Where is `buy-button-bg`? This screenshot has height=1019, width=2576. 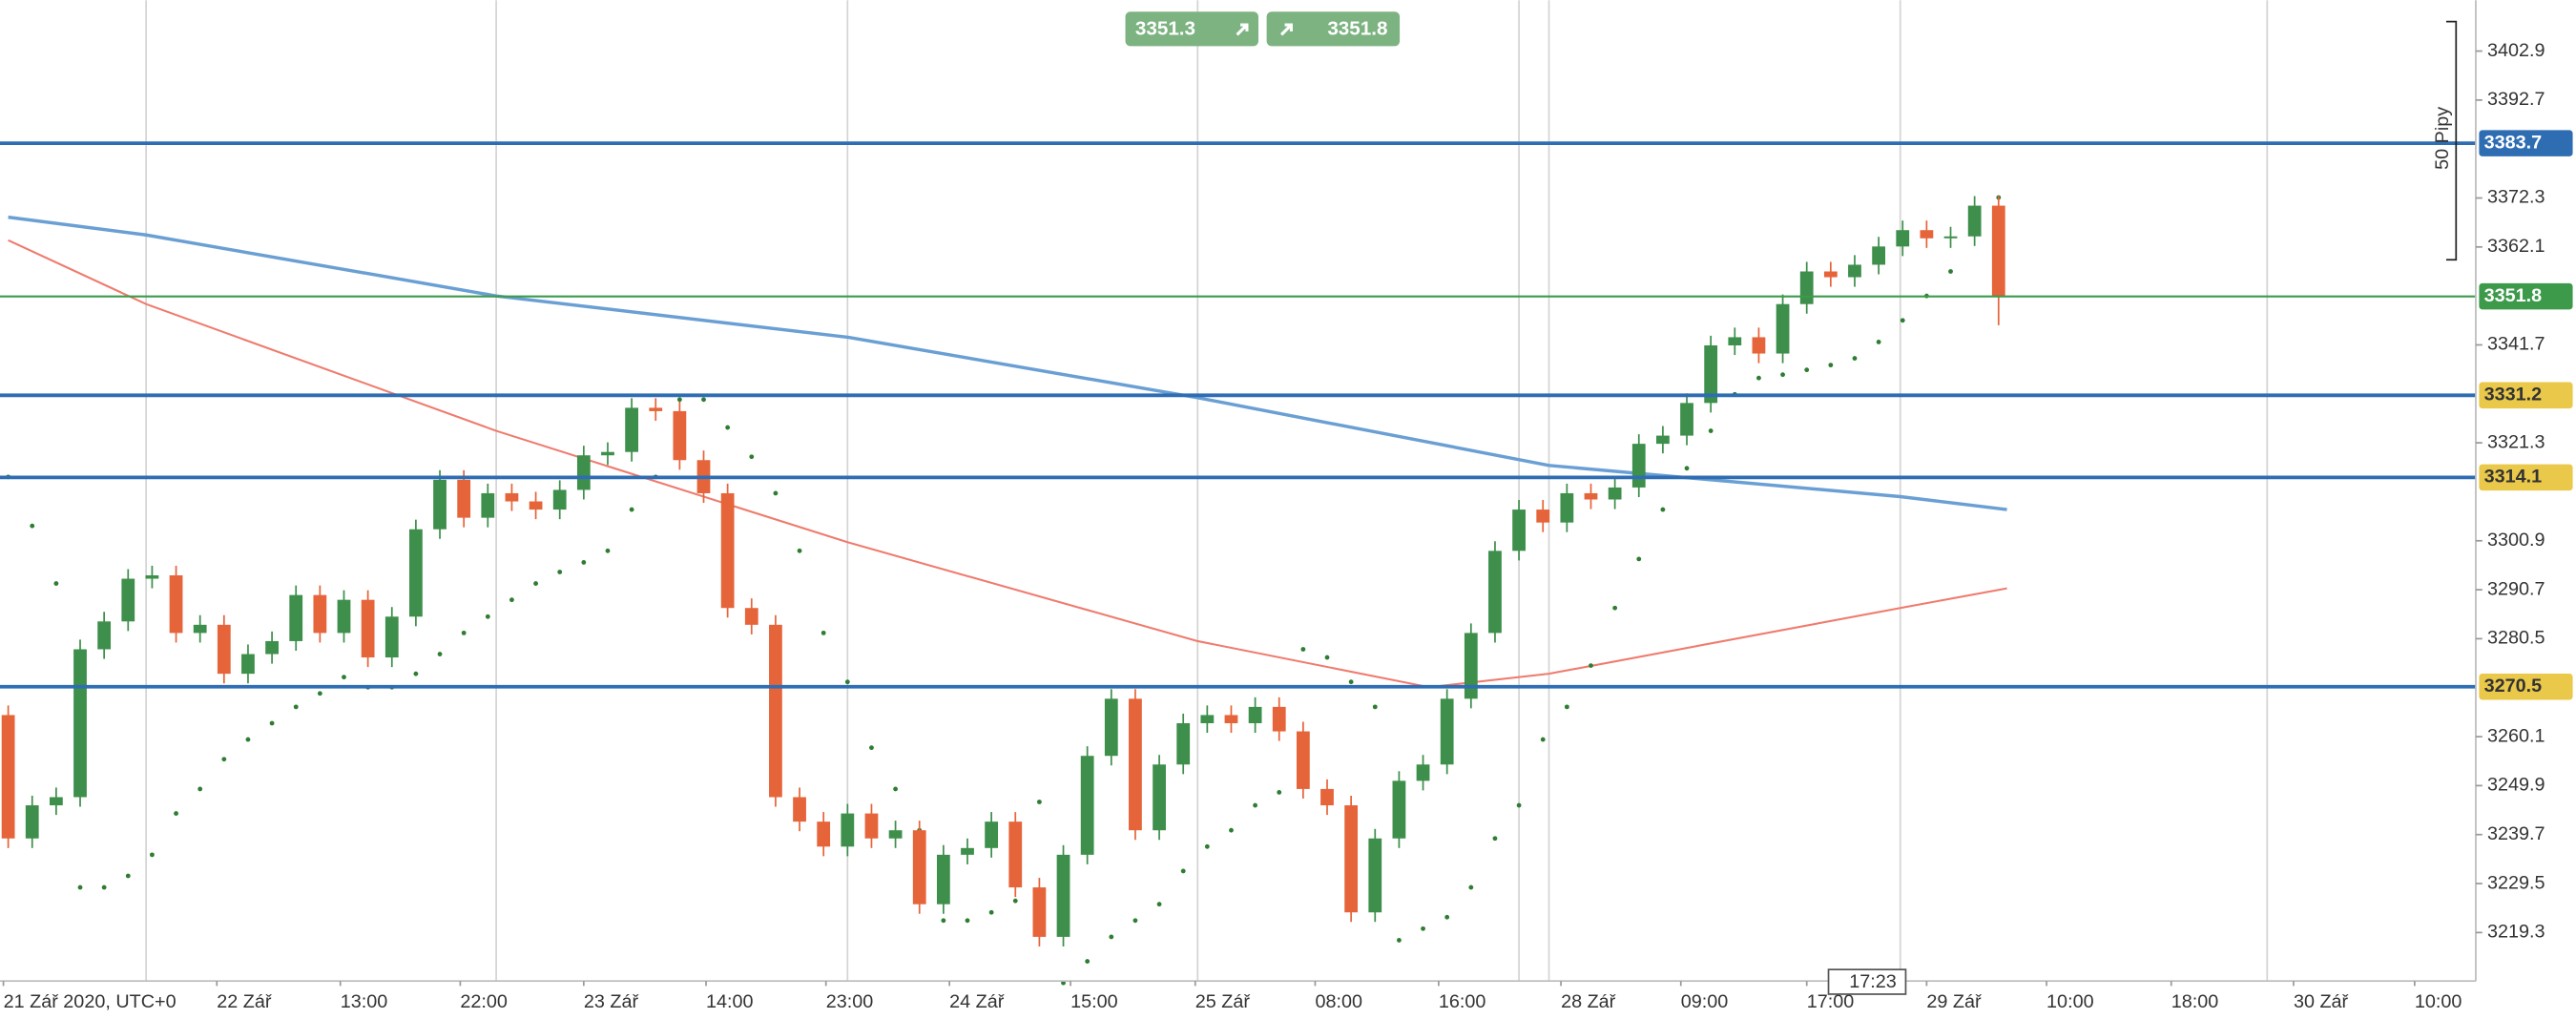
buy-button-bg is located at coordinates (1333, 29).